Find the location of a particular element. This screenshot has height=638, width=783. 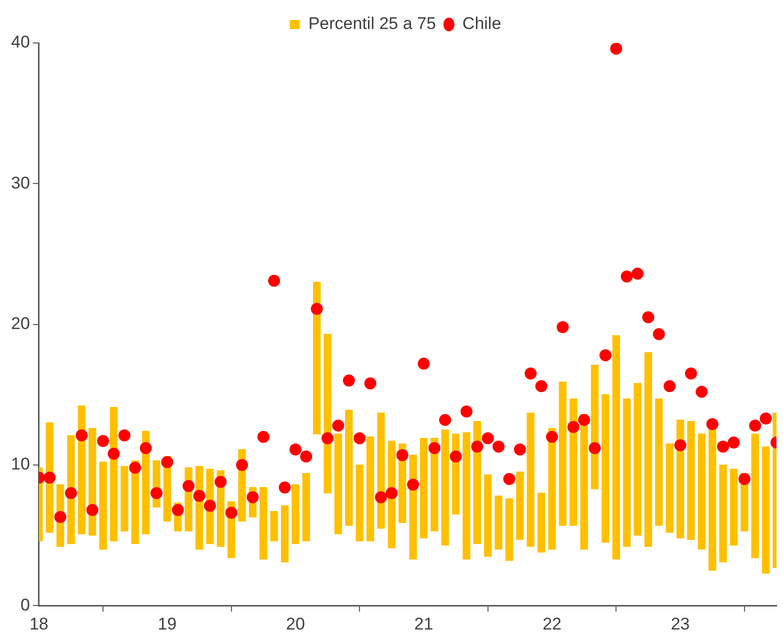

x-tick-label: 20 is located at coordinates (295, 624).